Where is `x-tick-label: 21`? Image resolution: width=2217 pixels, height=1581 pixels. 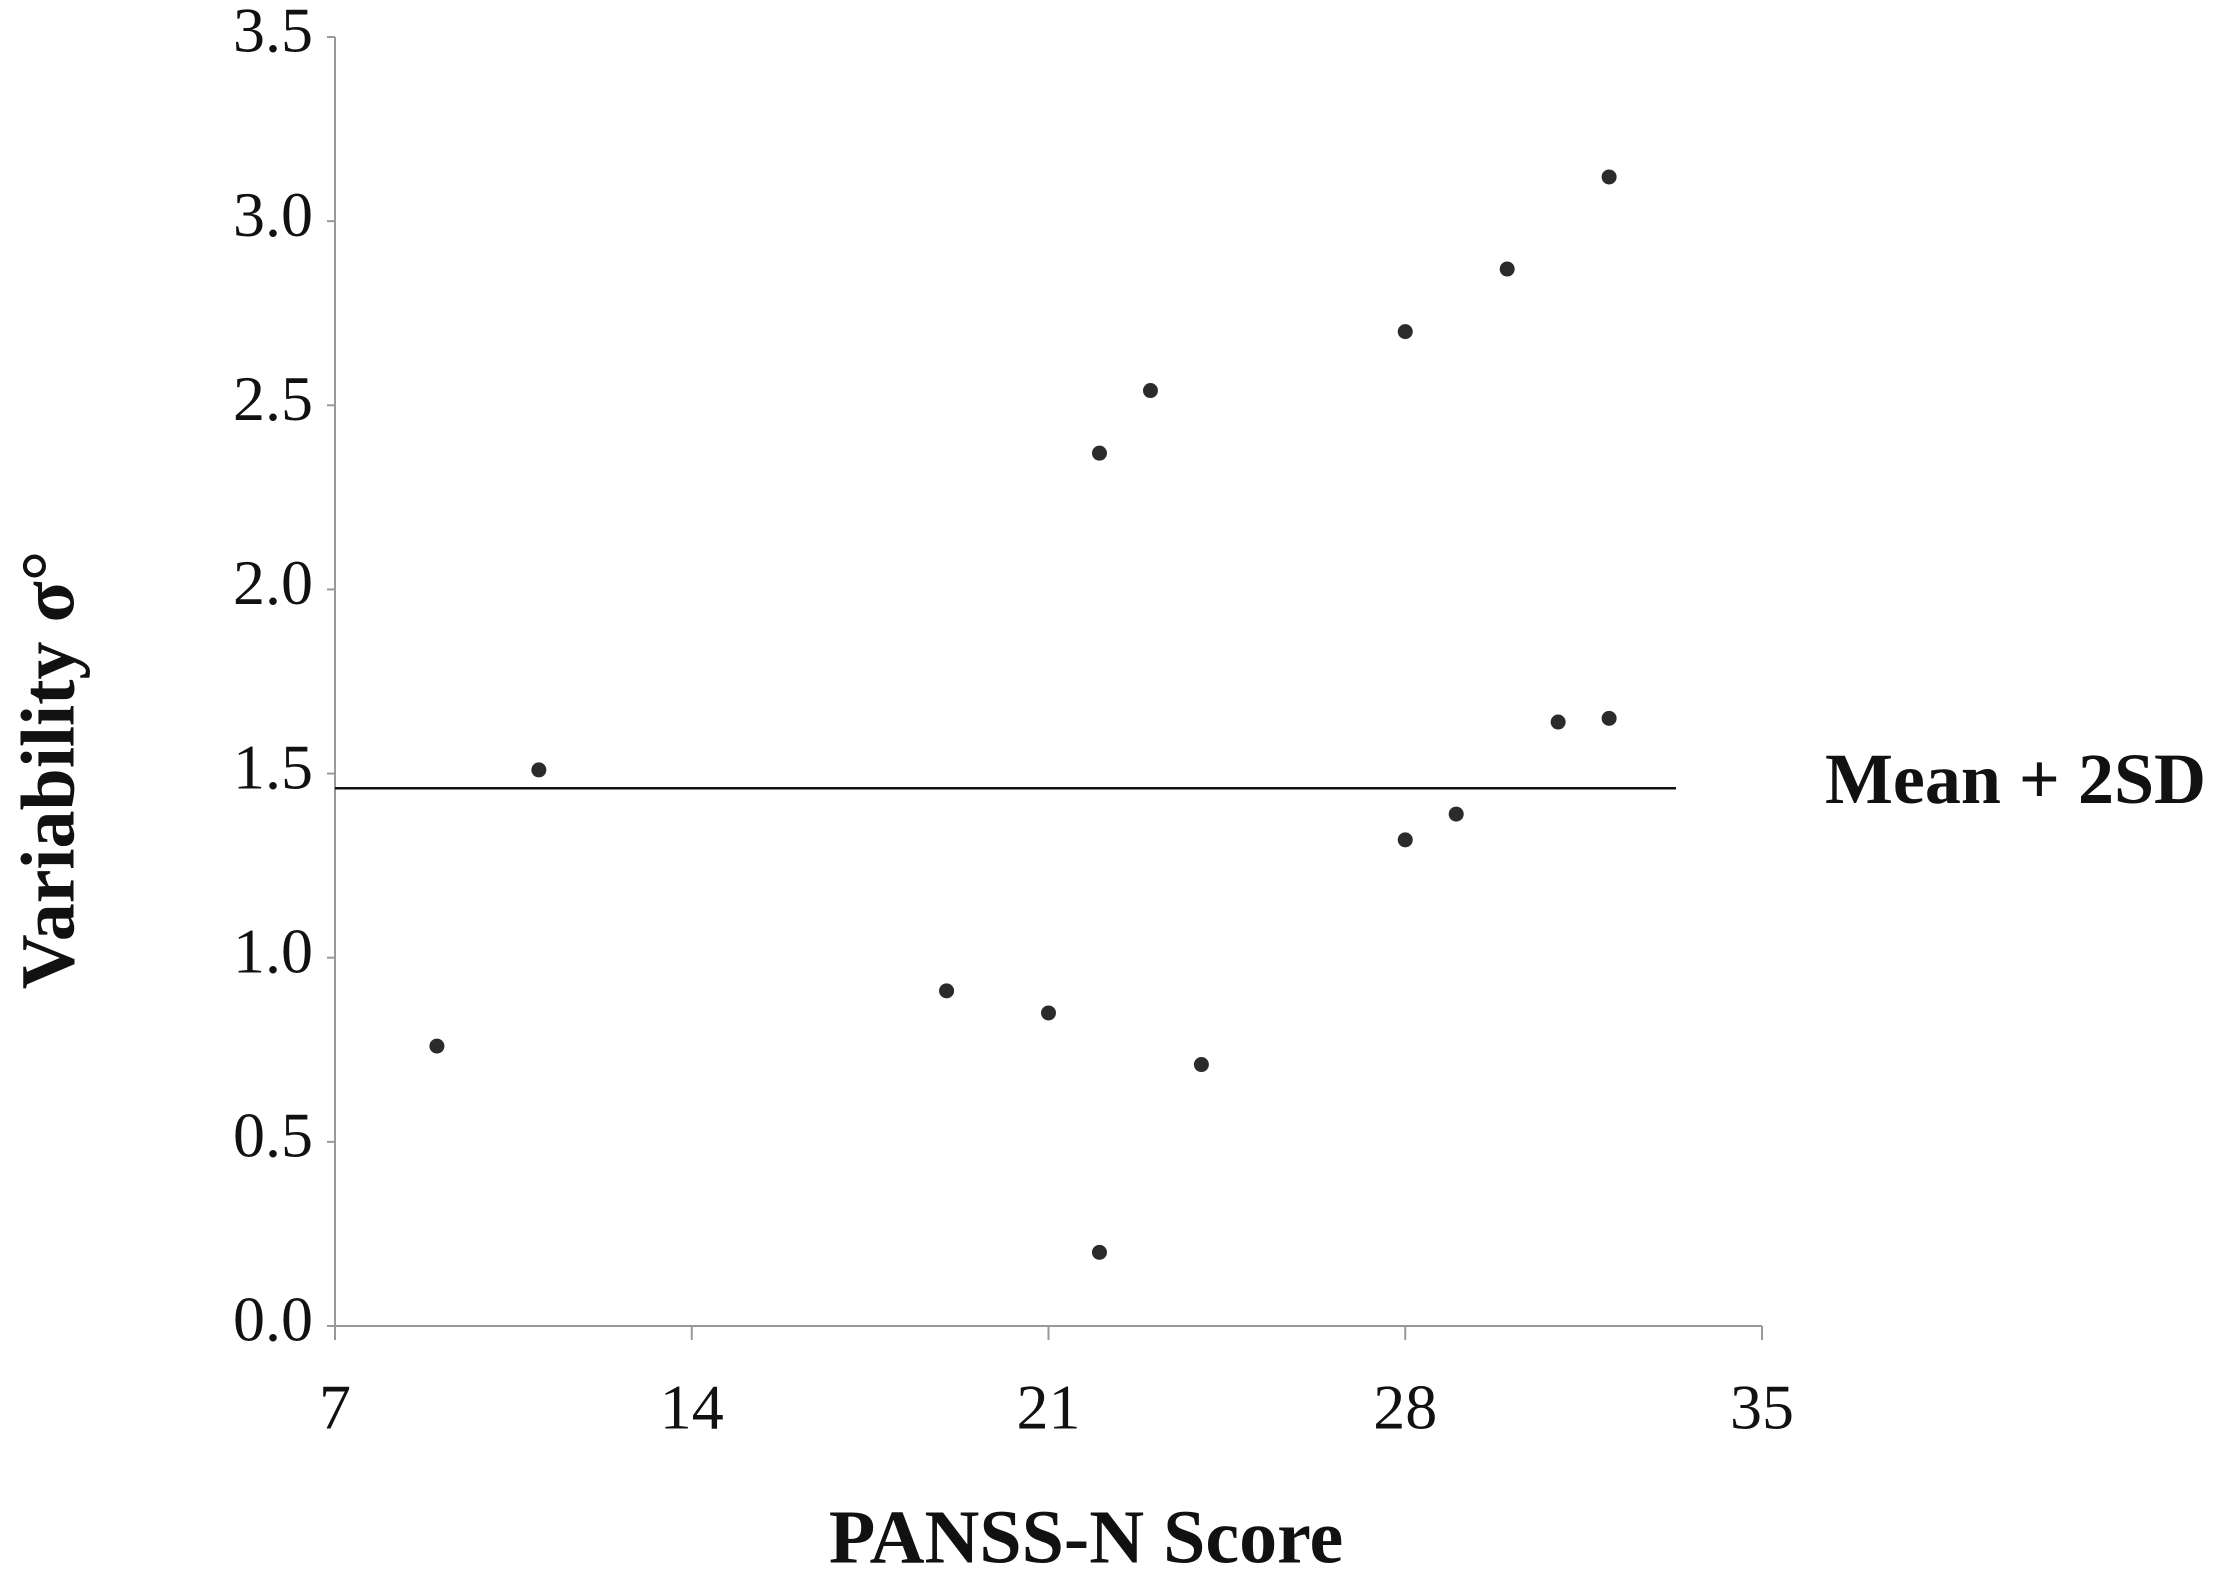 x-tick-label: 21 is located at coordinates (1049, 1407).